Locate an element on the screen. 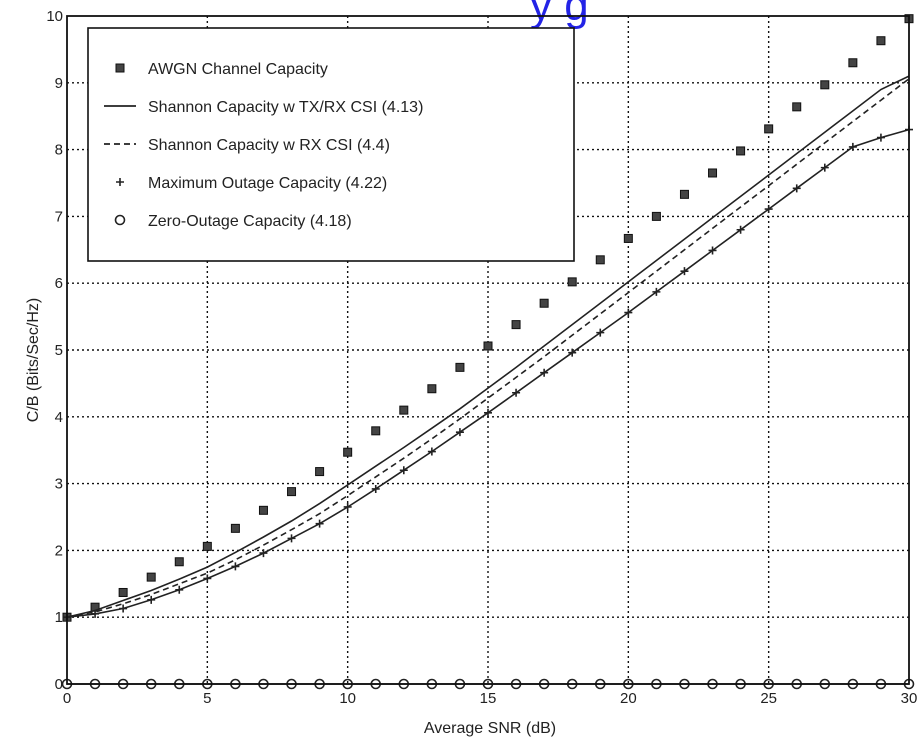 The height and width of the screenshot is (739, 920). x-tick-label: 5 is located at coordinates (207, 698).